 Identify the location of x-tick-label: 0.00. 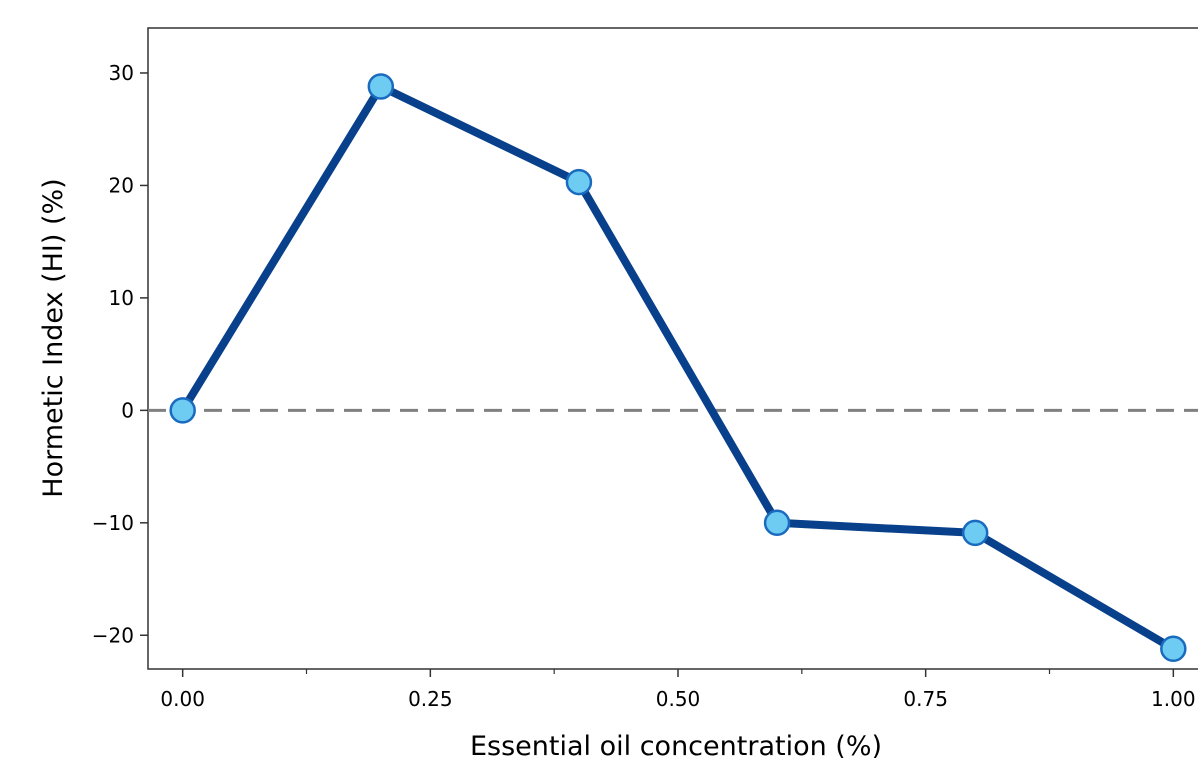
(182, 699).